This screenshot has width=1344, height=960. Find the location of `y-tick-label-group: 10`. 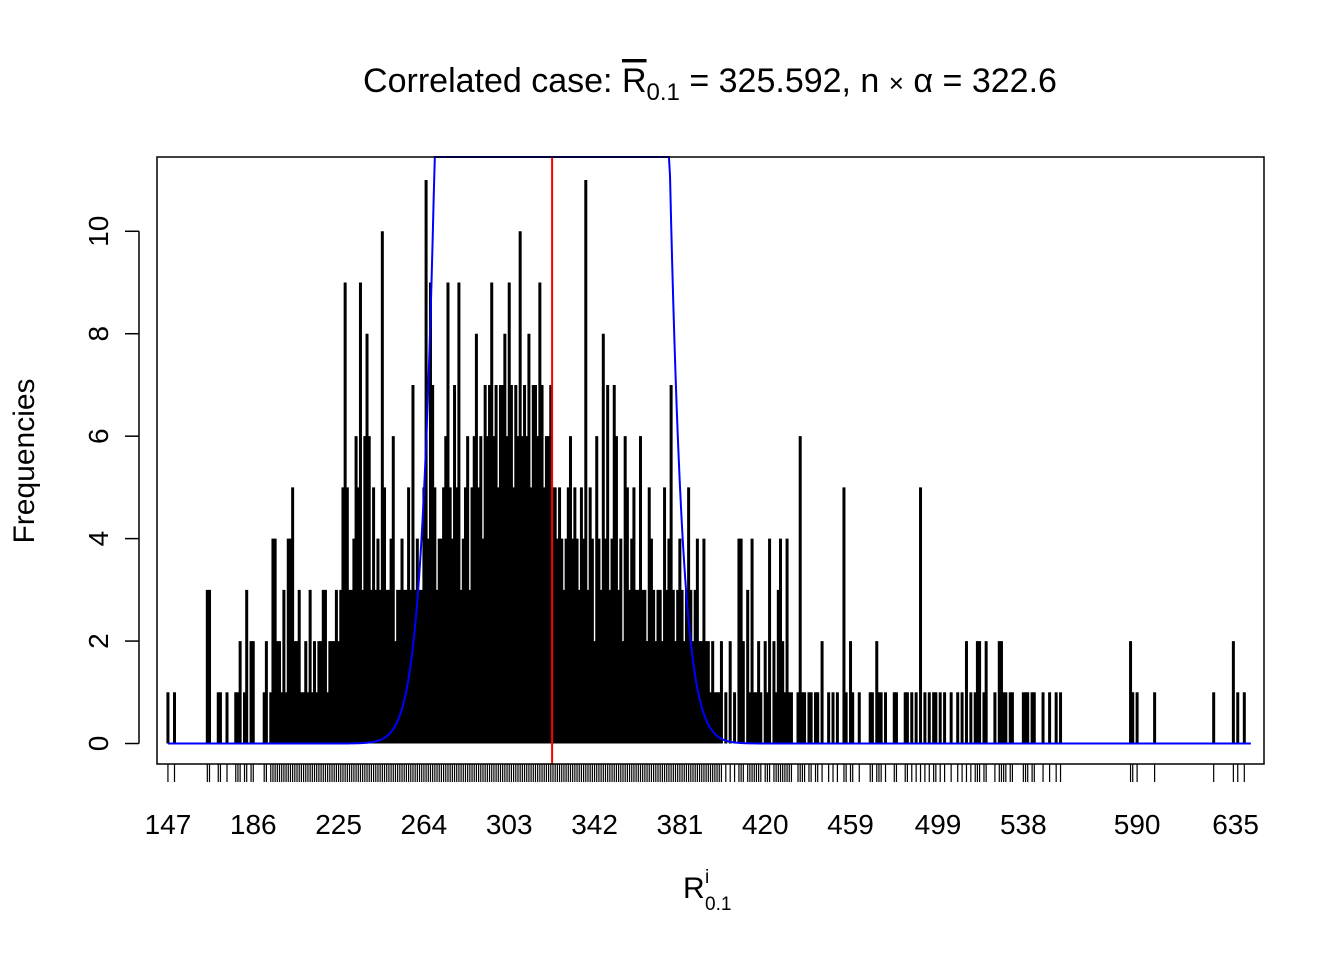

y-tick-label-group: 10 is located at coordinates (98, 231).